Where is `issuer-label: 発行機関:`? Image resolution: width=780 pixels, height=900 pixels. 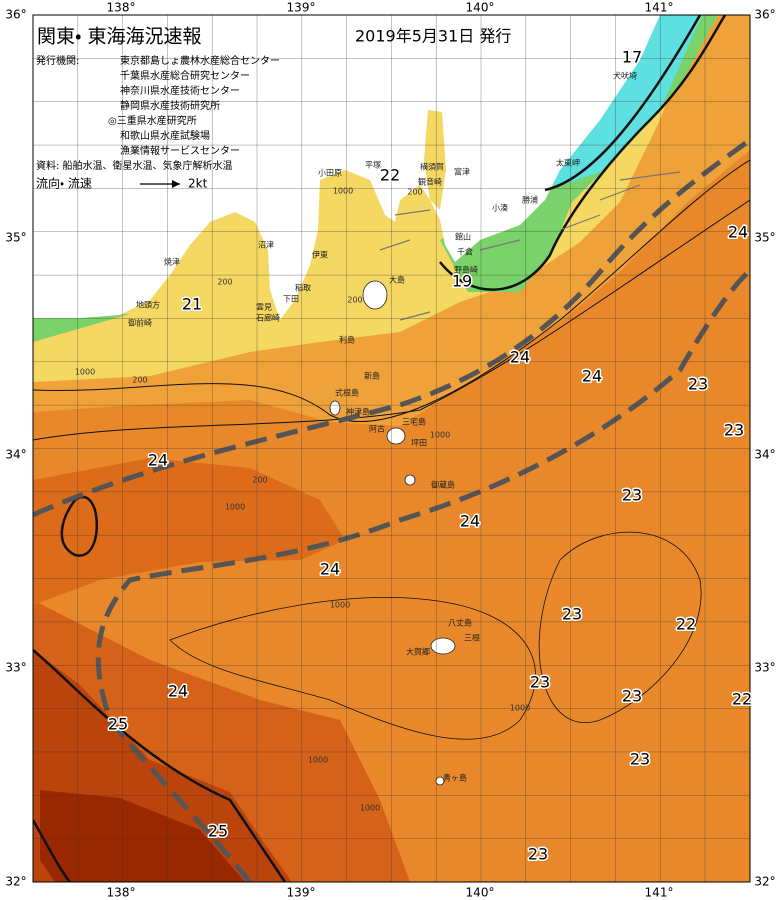 issuer-label: 発行機関: is located at coordinates (57, 60).